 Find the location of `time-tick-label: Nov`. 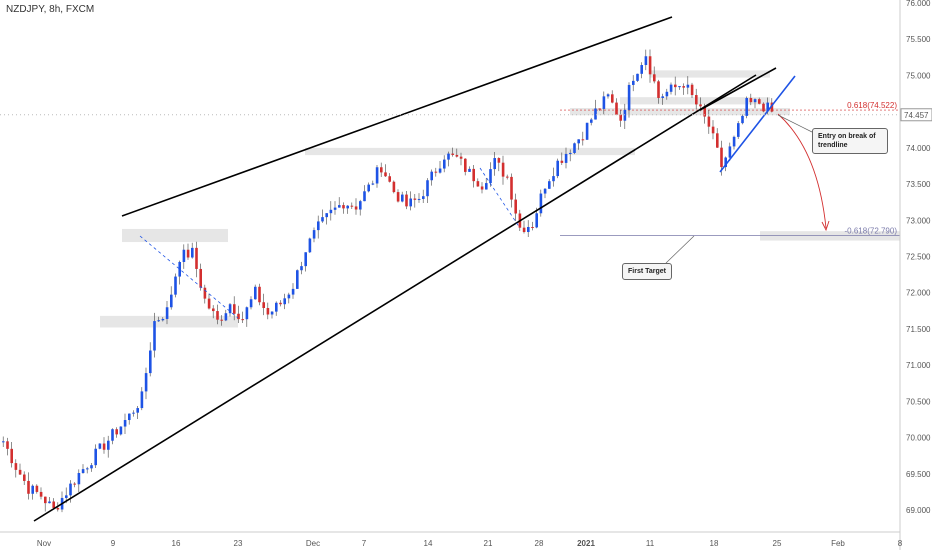

time-tick-label: Nov is located at coordinates (44, 543).